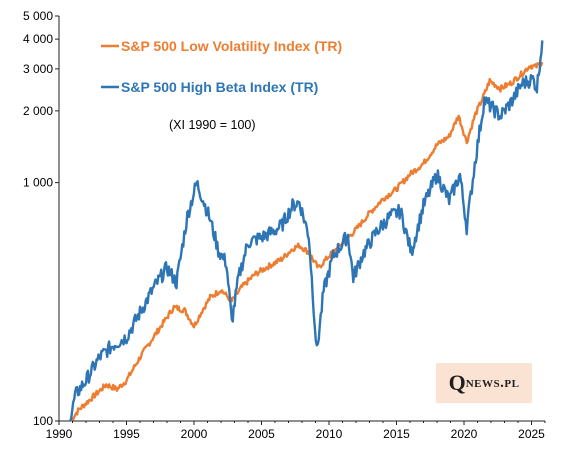 Image resolution: width=570 pixels, height=462 pixels. I want to click on legend-label: S&P 500 Low Volatility Index (TR), so click(231, 46).